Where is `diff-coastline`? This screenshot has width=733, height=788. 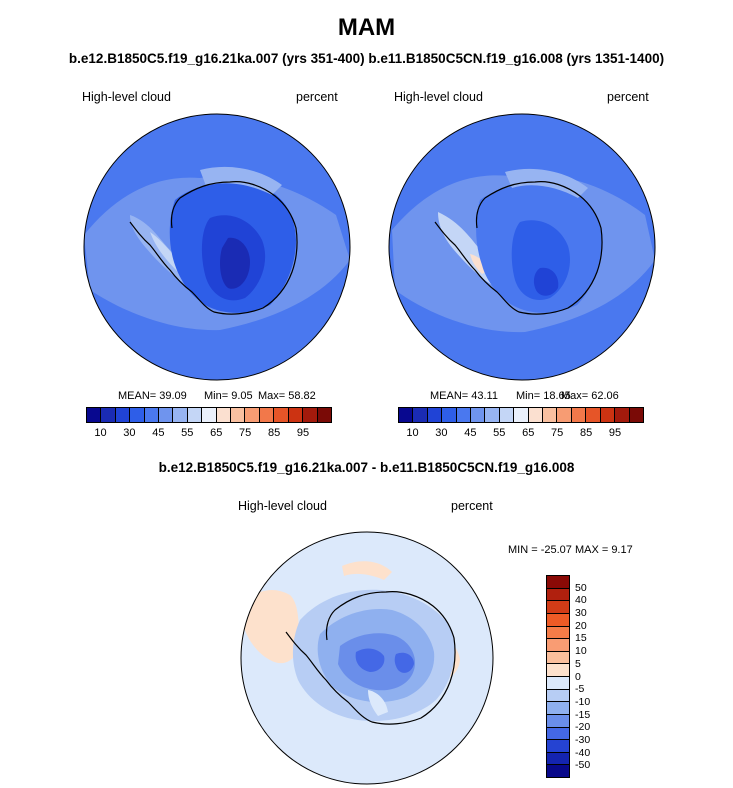
diff-coastline is located at coordinates (370, 658).